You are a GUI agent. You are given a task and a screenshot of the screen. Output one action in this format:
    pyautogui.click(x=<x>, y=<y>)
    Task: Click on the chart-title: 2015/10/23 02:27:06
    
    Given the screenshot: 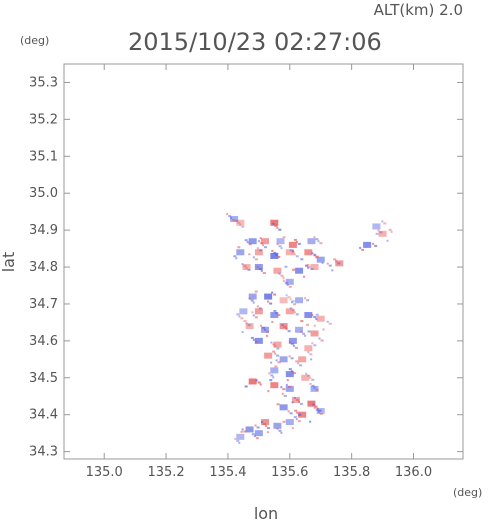 What is the action you would take?
    pyautogui.click(x=255, y=42)
    